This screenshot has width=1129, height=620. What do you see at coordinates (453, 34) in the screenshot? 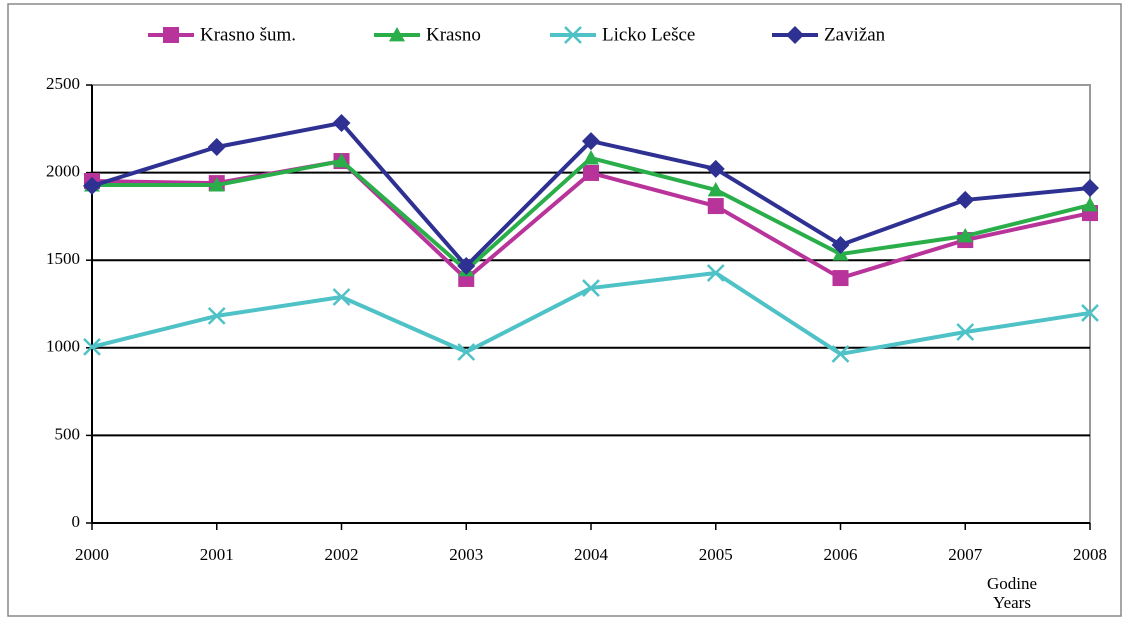
I see `legend-label: Krasno` at bounding box center [453, 34].